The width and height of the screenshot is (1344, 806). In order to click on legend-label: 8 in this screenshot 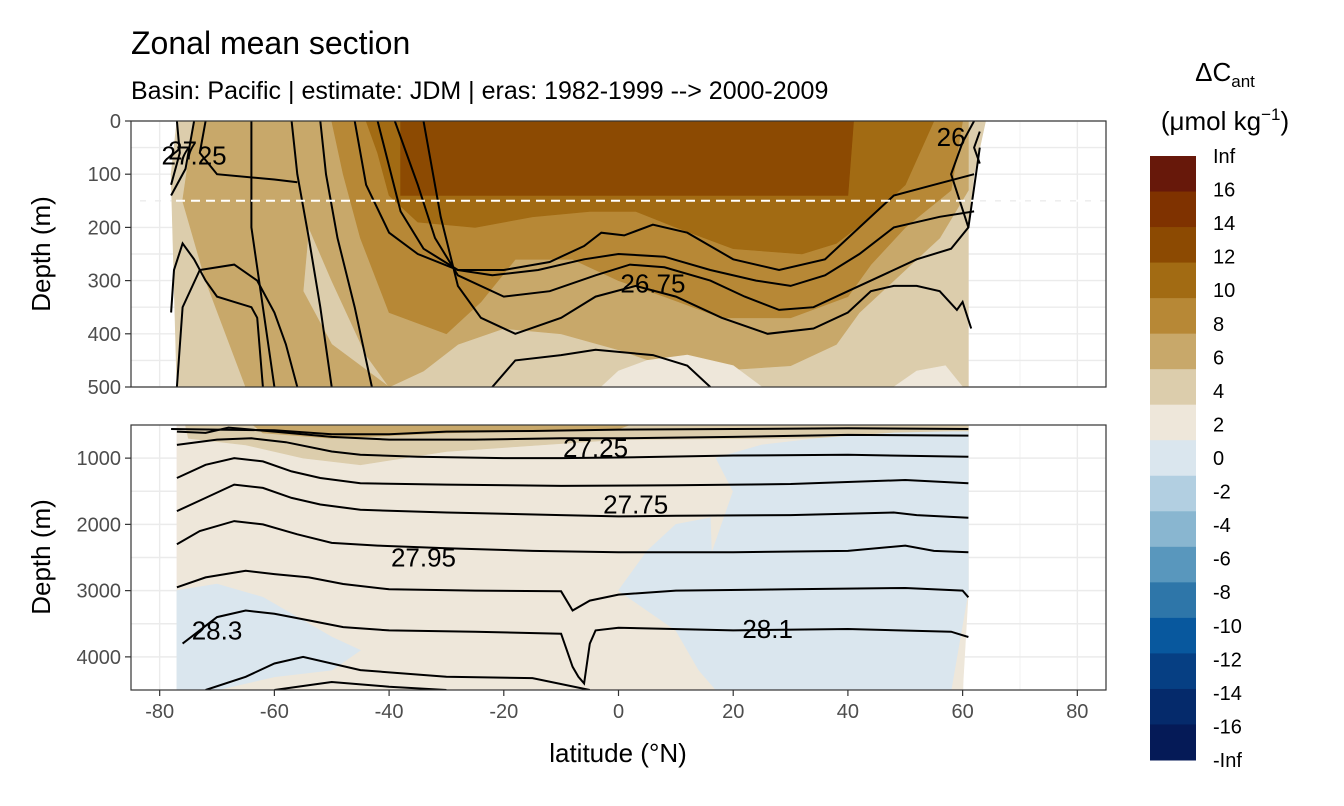, I will do `click(1218, 325)`.